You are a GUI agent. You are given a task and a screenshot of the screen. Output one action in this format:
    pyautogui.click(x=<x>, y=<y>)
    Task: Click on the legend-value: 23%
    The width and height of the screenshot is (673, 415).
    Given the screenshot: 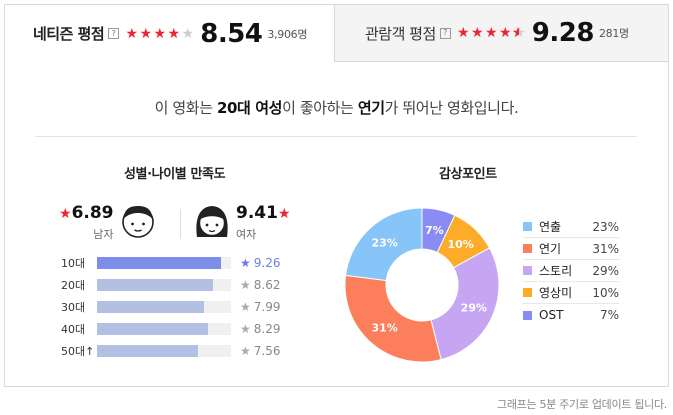 What is the action you would take?
    pyautogui.click(x=605, y=226)
    